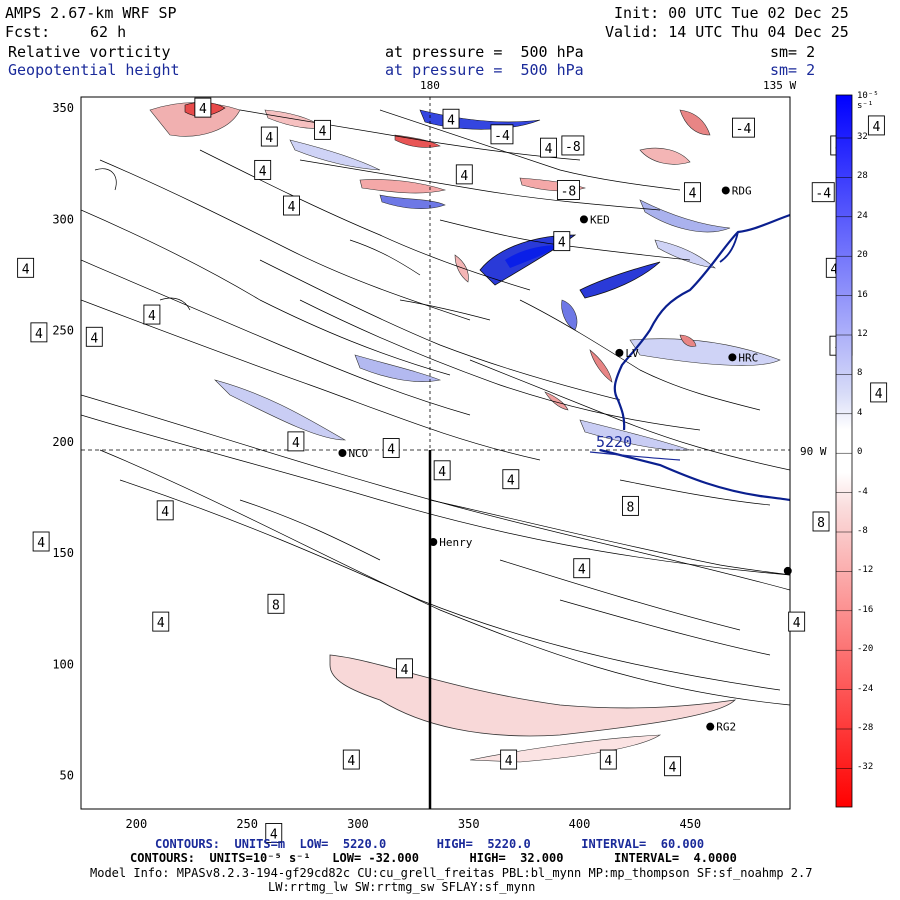 This screenshot has width=900, height=900. What do you see at coordinates (94, 70) in the screenshot?
I see `field2-name: Geopotential height` at bounding box center [94, 70].